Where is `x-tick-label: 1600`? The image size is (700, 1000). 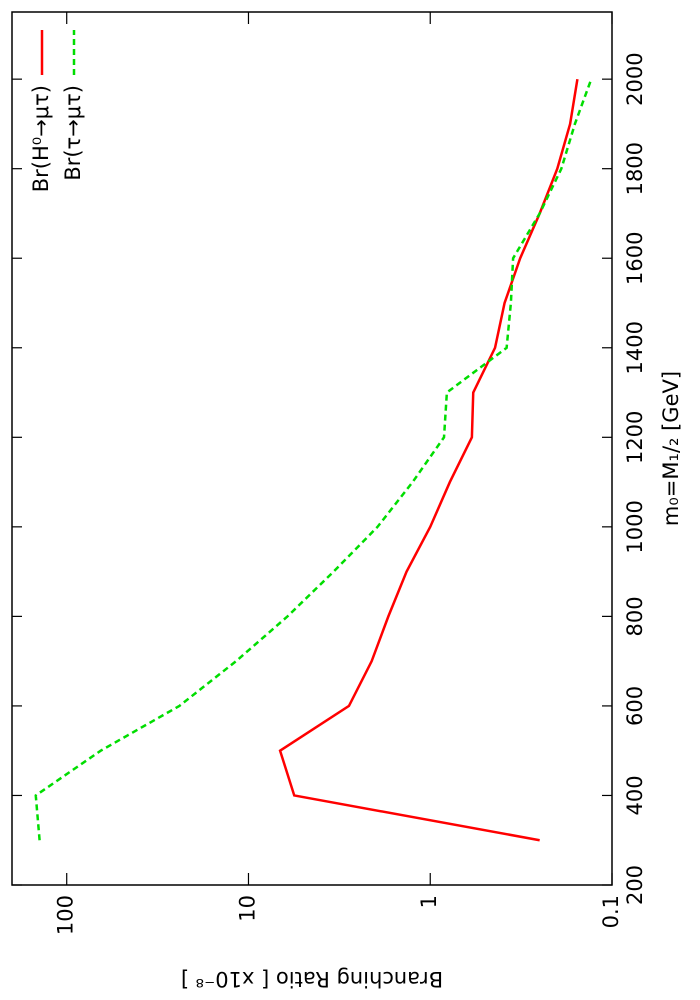 x-tick-label: 1600 is located at coordinates (635, 258).